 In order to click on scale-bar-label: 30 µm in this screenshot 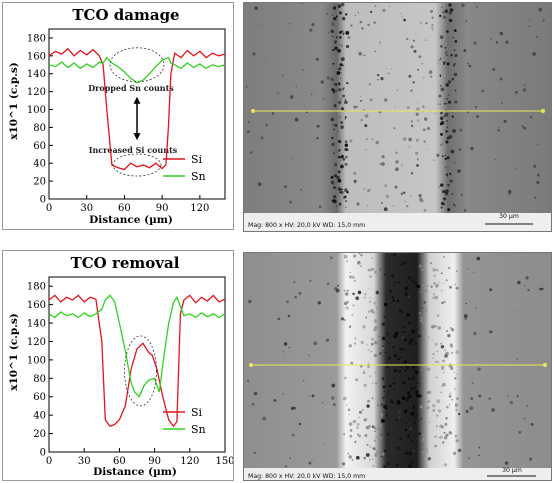, I will do `click(512, 470)`.